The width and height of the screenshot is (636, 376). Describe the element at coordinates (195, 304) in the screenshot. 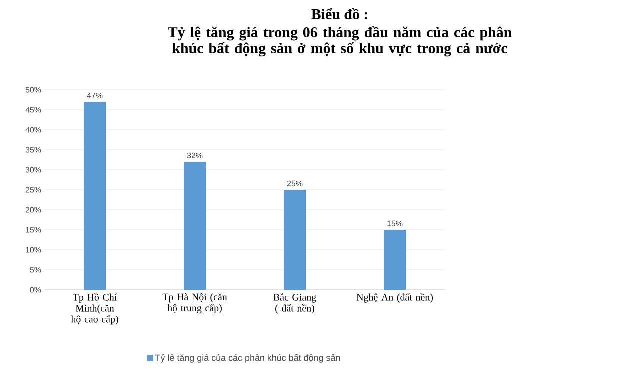

I see `x-tick-label: Tp Hà Nội (căn hộ trung cấp)` at that location.